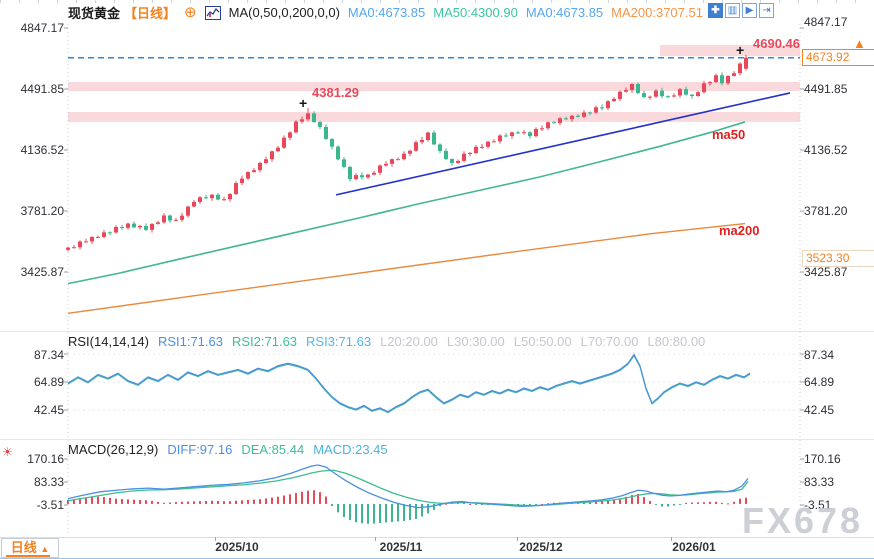 This screenshot has height=559, width=874. Describe the element at coordinates (776, 43) in the screenshot. I see `high-price-annotation: 4690.46` at that location.